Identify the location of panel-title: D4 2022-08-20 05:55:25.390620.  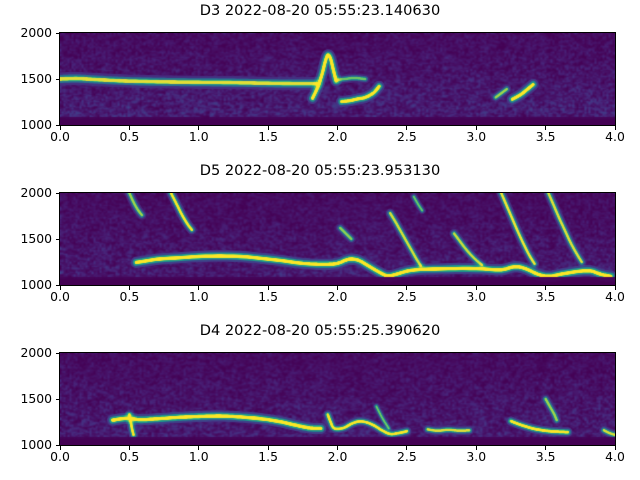
(320, 330).